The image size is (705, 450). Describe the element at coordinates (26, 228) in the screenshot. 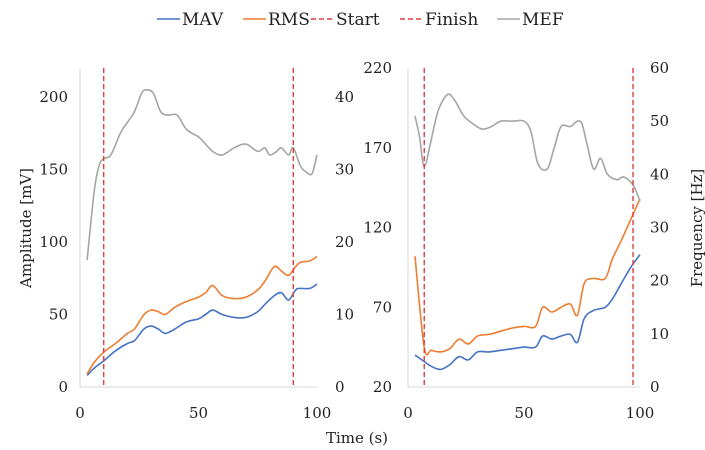

I see `y-axis-label-left: Amplitude [mV]` at that location.